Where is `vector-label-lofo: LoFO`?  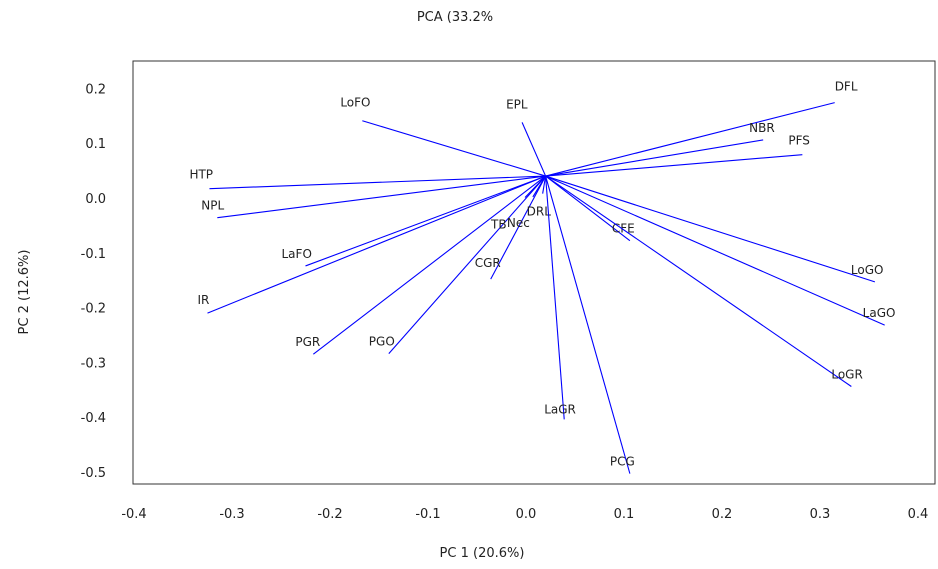
vector-label-lofo: LoFO is located at coordinates (355, 103).